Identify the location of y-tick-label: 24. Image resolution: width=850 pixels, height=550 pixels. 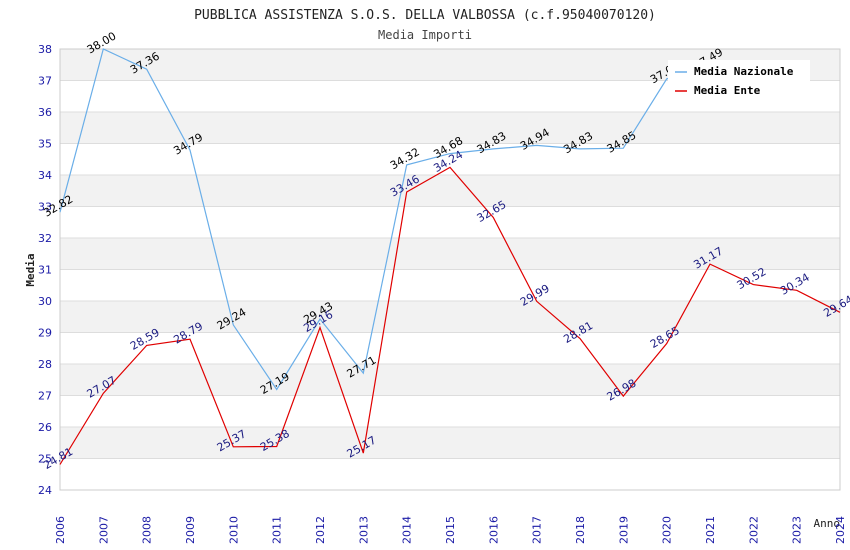
(45, 490).